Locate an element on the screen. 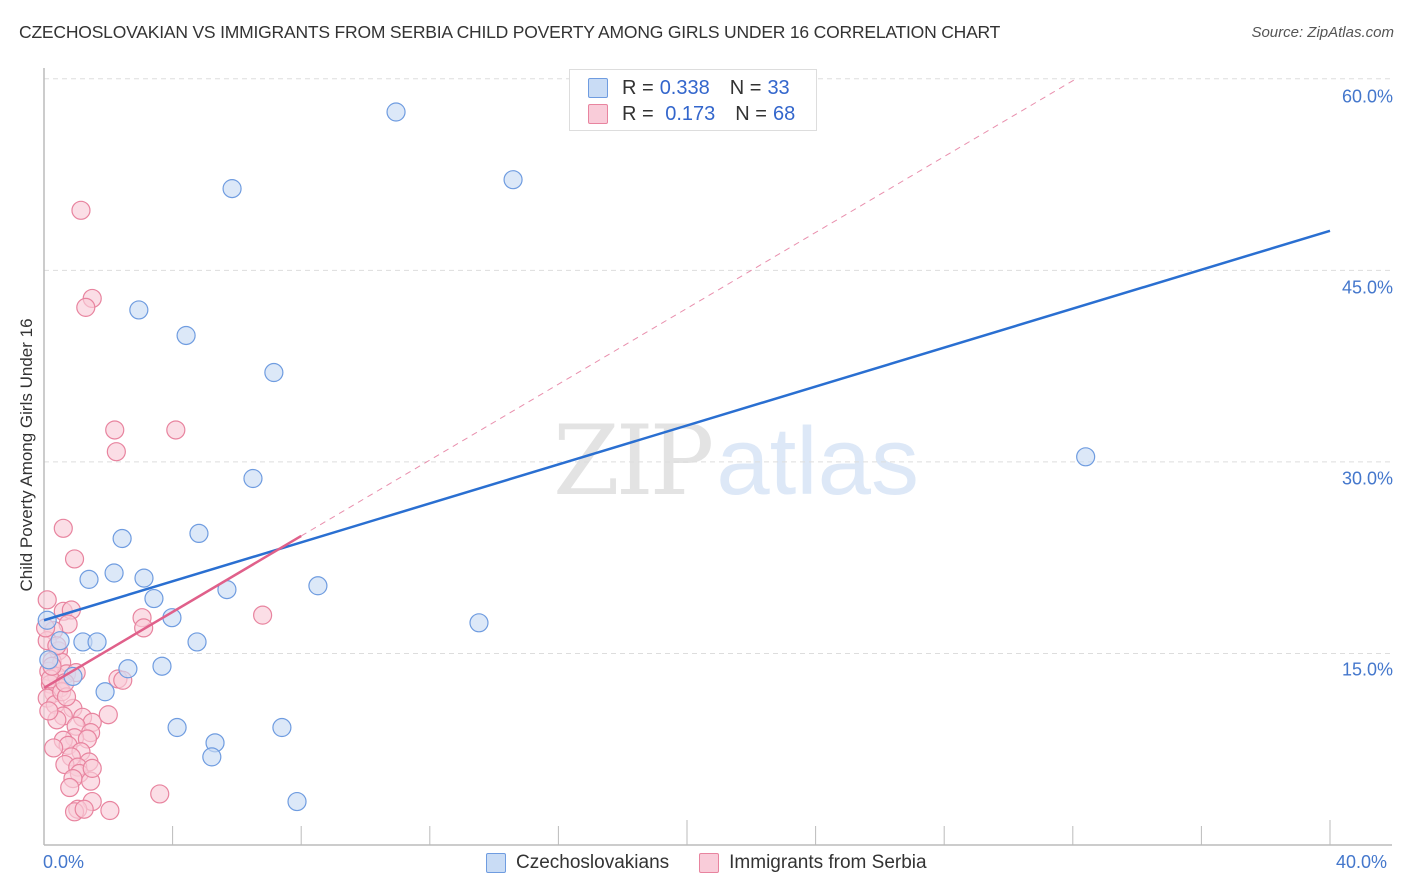  watermark-zip: ZIP is located at coordinates (633, 461).